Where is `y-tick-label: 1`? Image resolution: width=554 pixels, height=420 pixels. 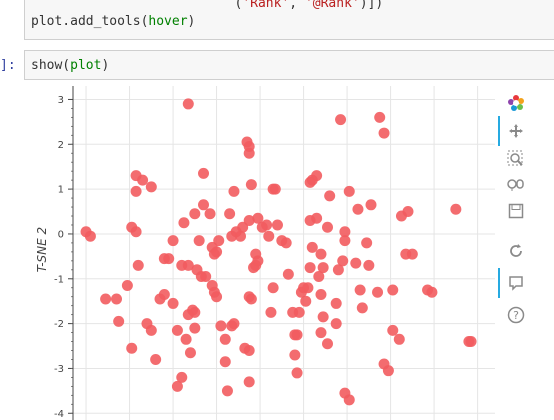
y-tick-label: 1 is located at coordinates (61, 190).